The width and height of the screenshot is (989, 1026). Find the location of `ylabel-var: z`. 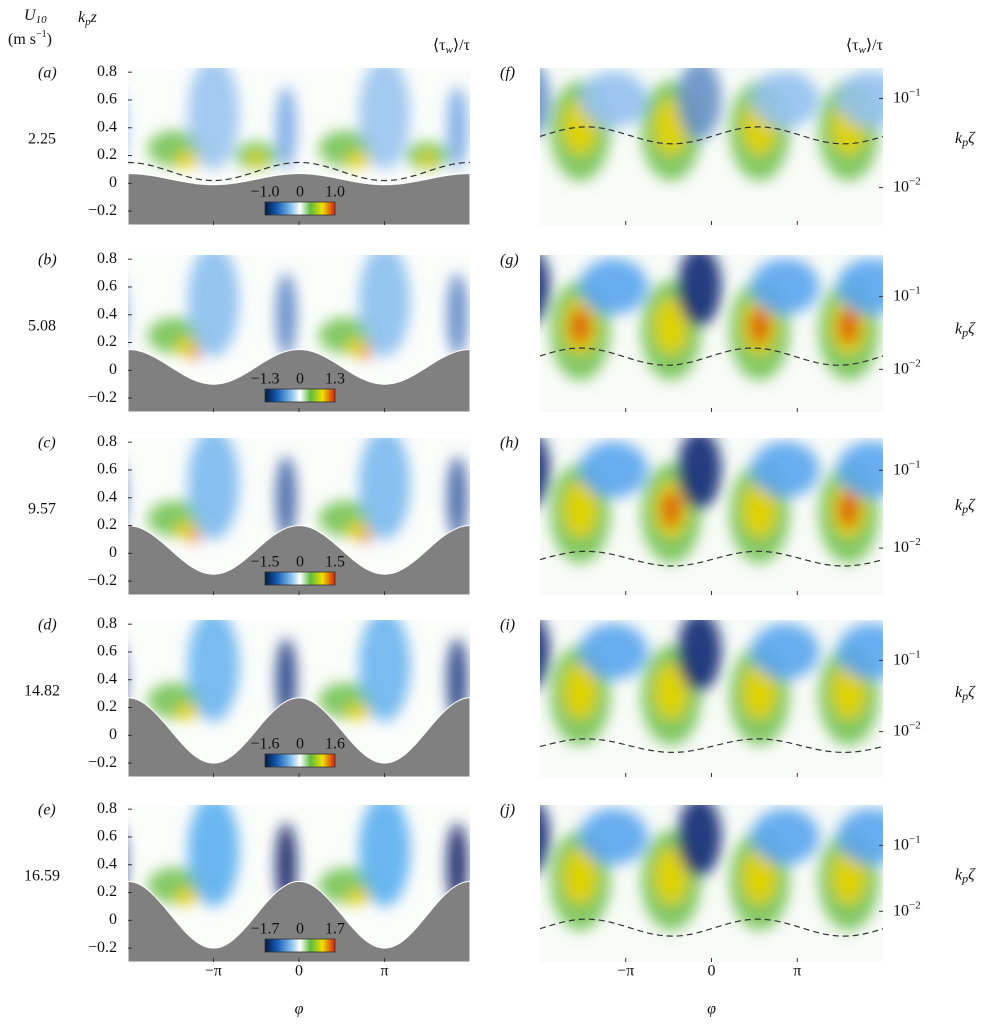

ylabel-var: z is located at coordinates (94, 17).